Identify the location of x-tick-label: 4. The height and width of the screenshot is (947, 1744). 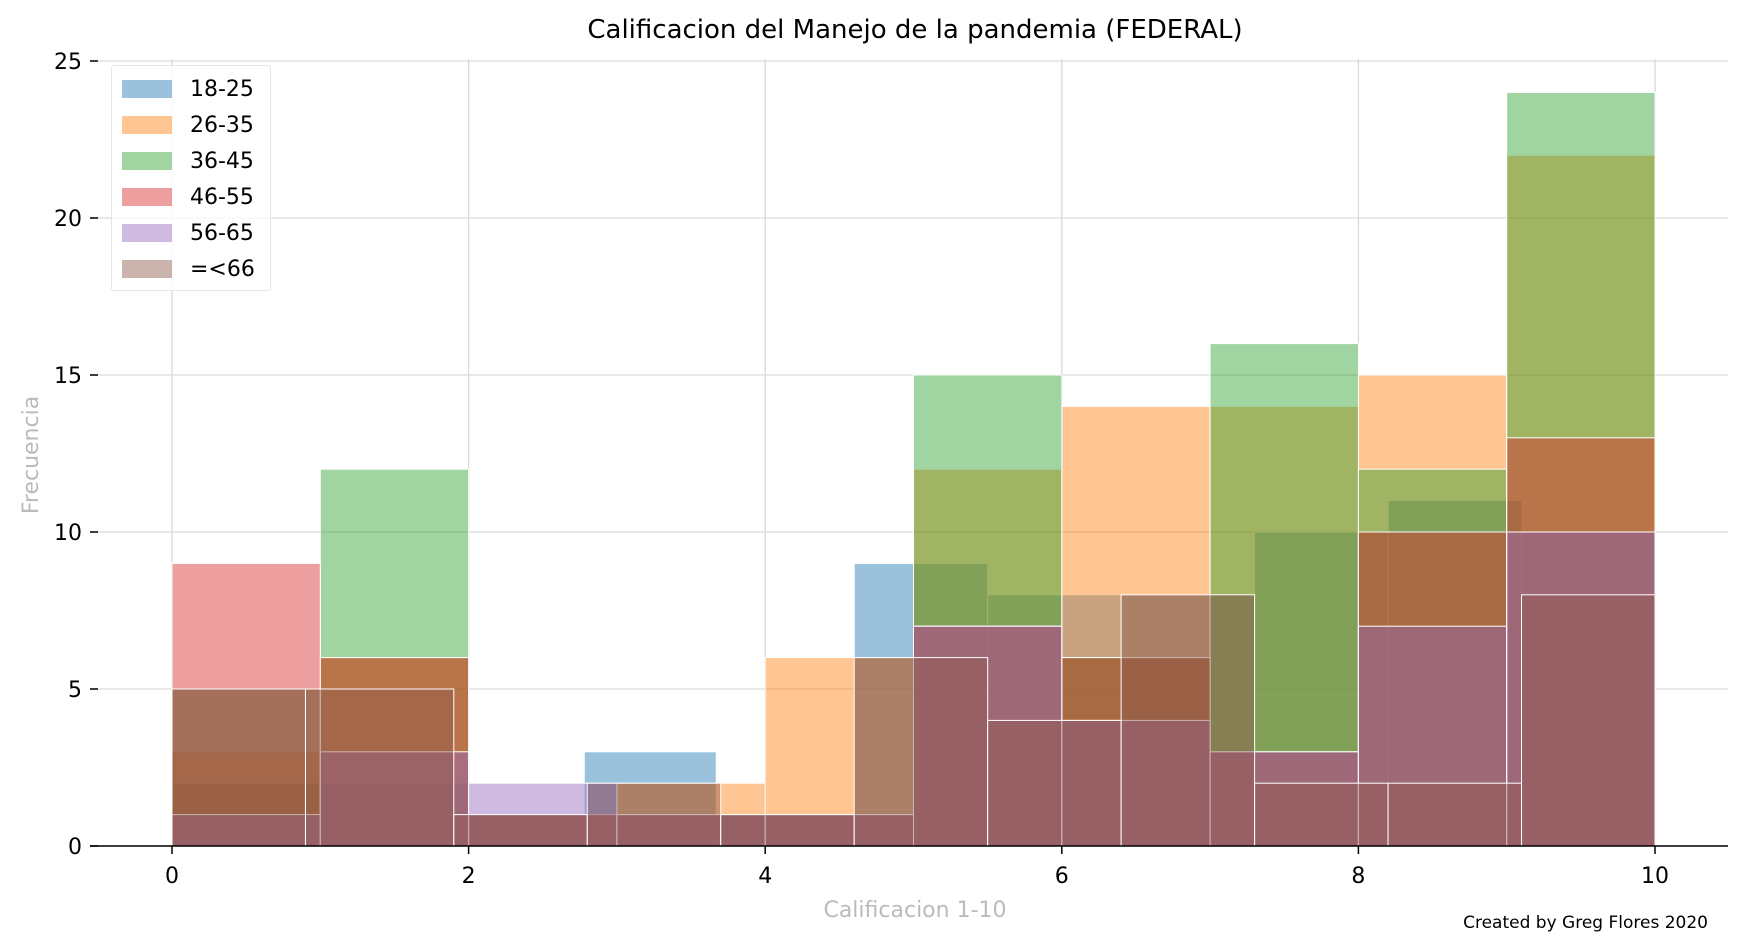
(765, 876).